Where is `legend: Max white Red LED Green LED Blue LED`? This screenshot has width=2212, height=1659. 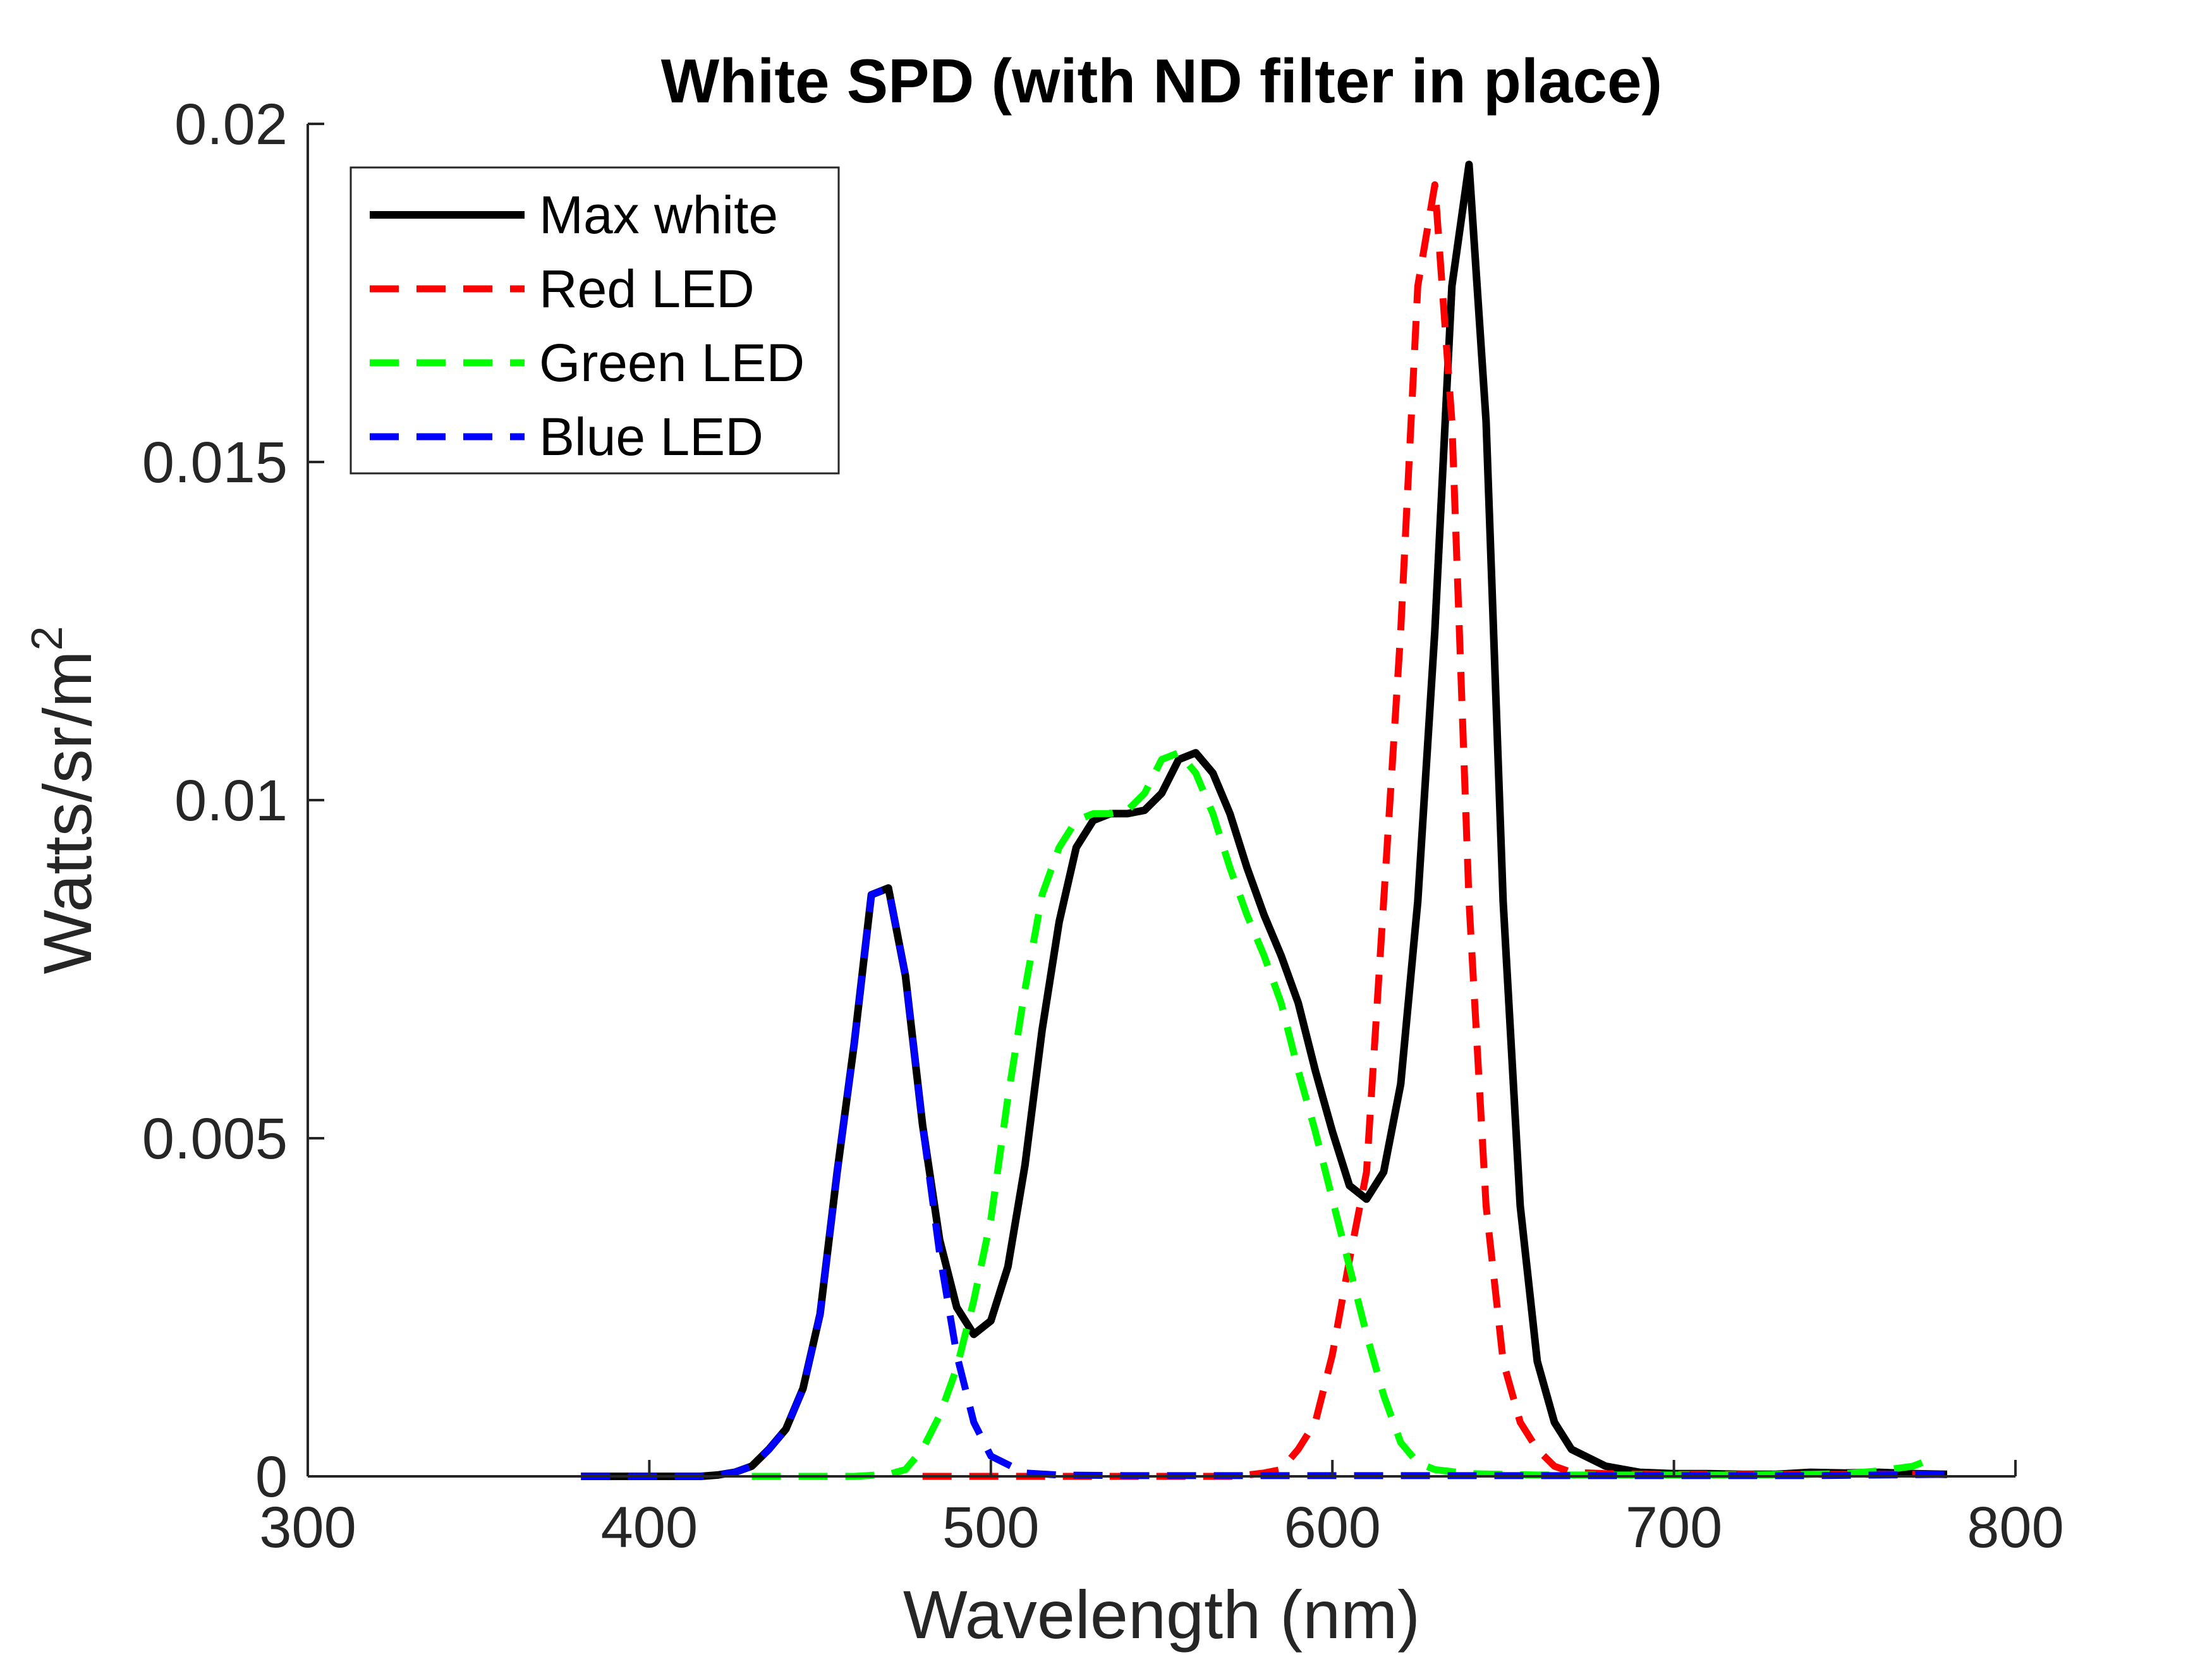 legend: Max white Red LED Green LED Blue LED is located at coordinates (594, 320).